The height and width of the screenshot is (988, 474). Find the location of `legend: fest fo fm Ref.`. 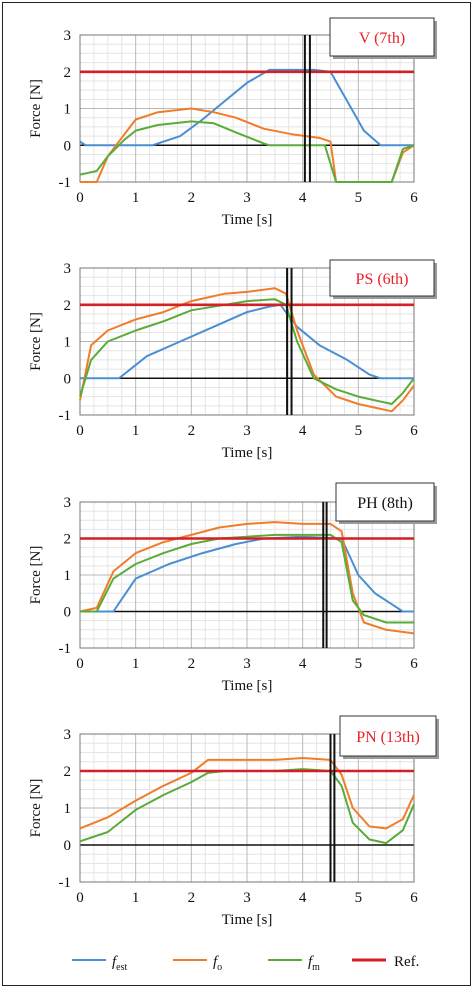

legend: fest fo fm Ref. is located at coordinates (245, 963).